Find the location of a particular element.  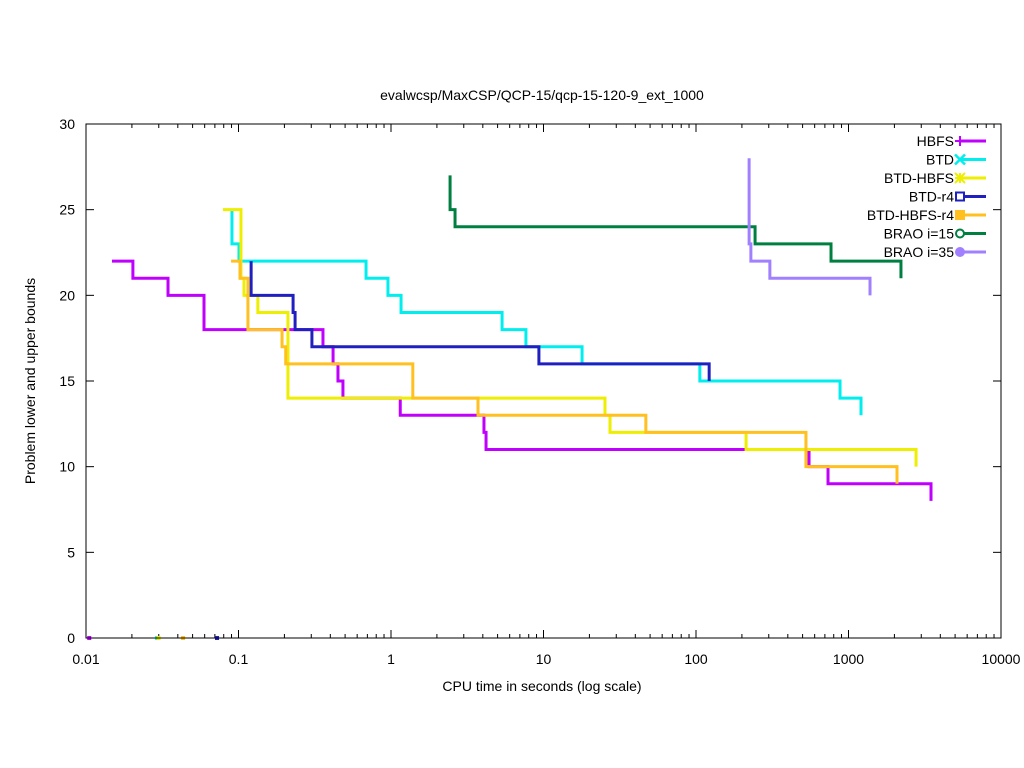

legend-label-btd-hbfs: BTD-HBFS is located at coordinates (919, 178).